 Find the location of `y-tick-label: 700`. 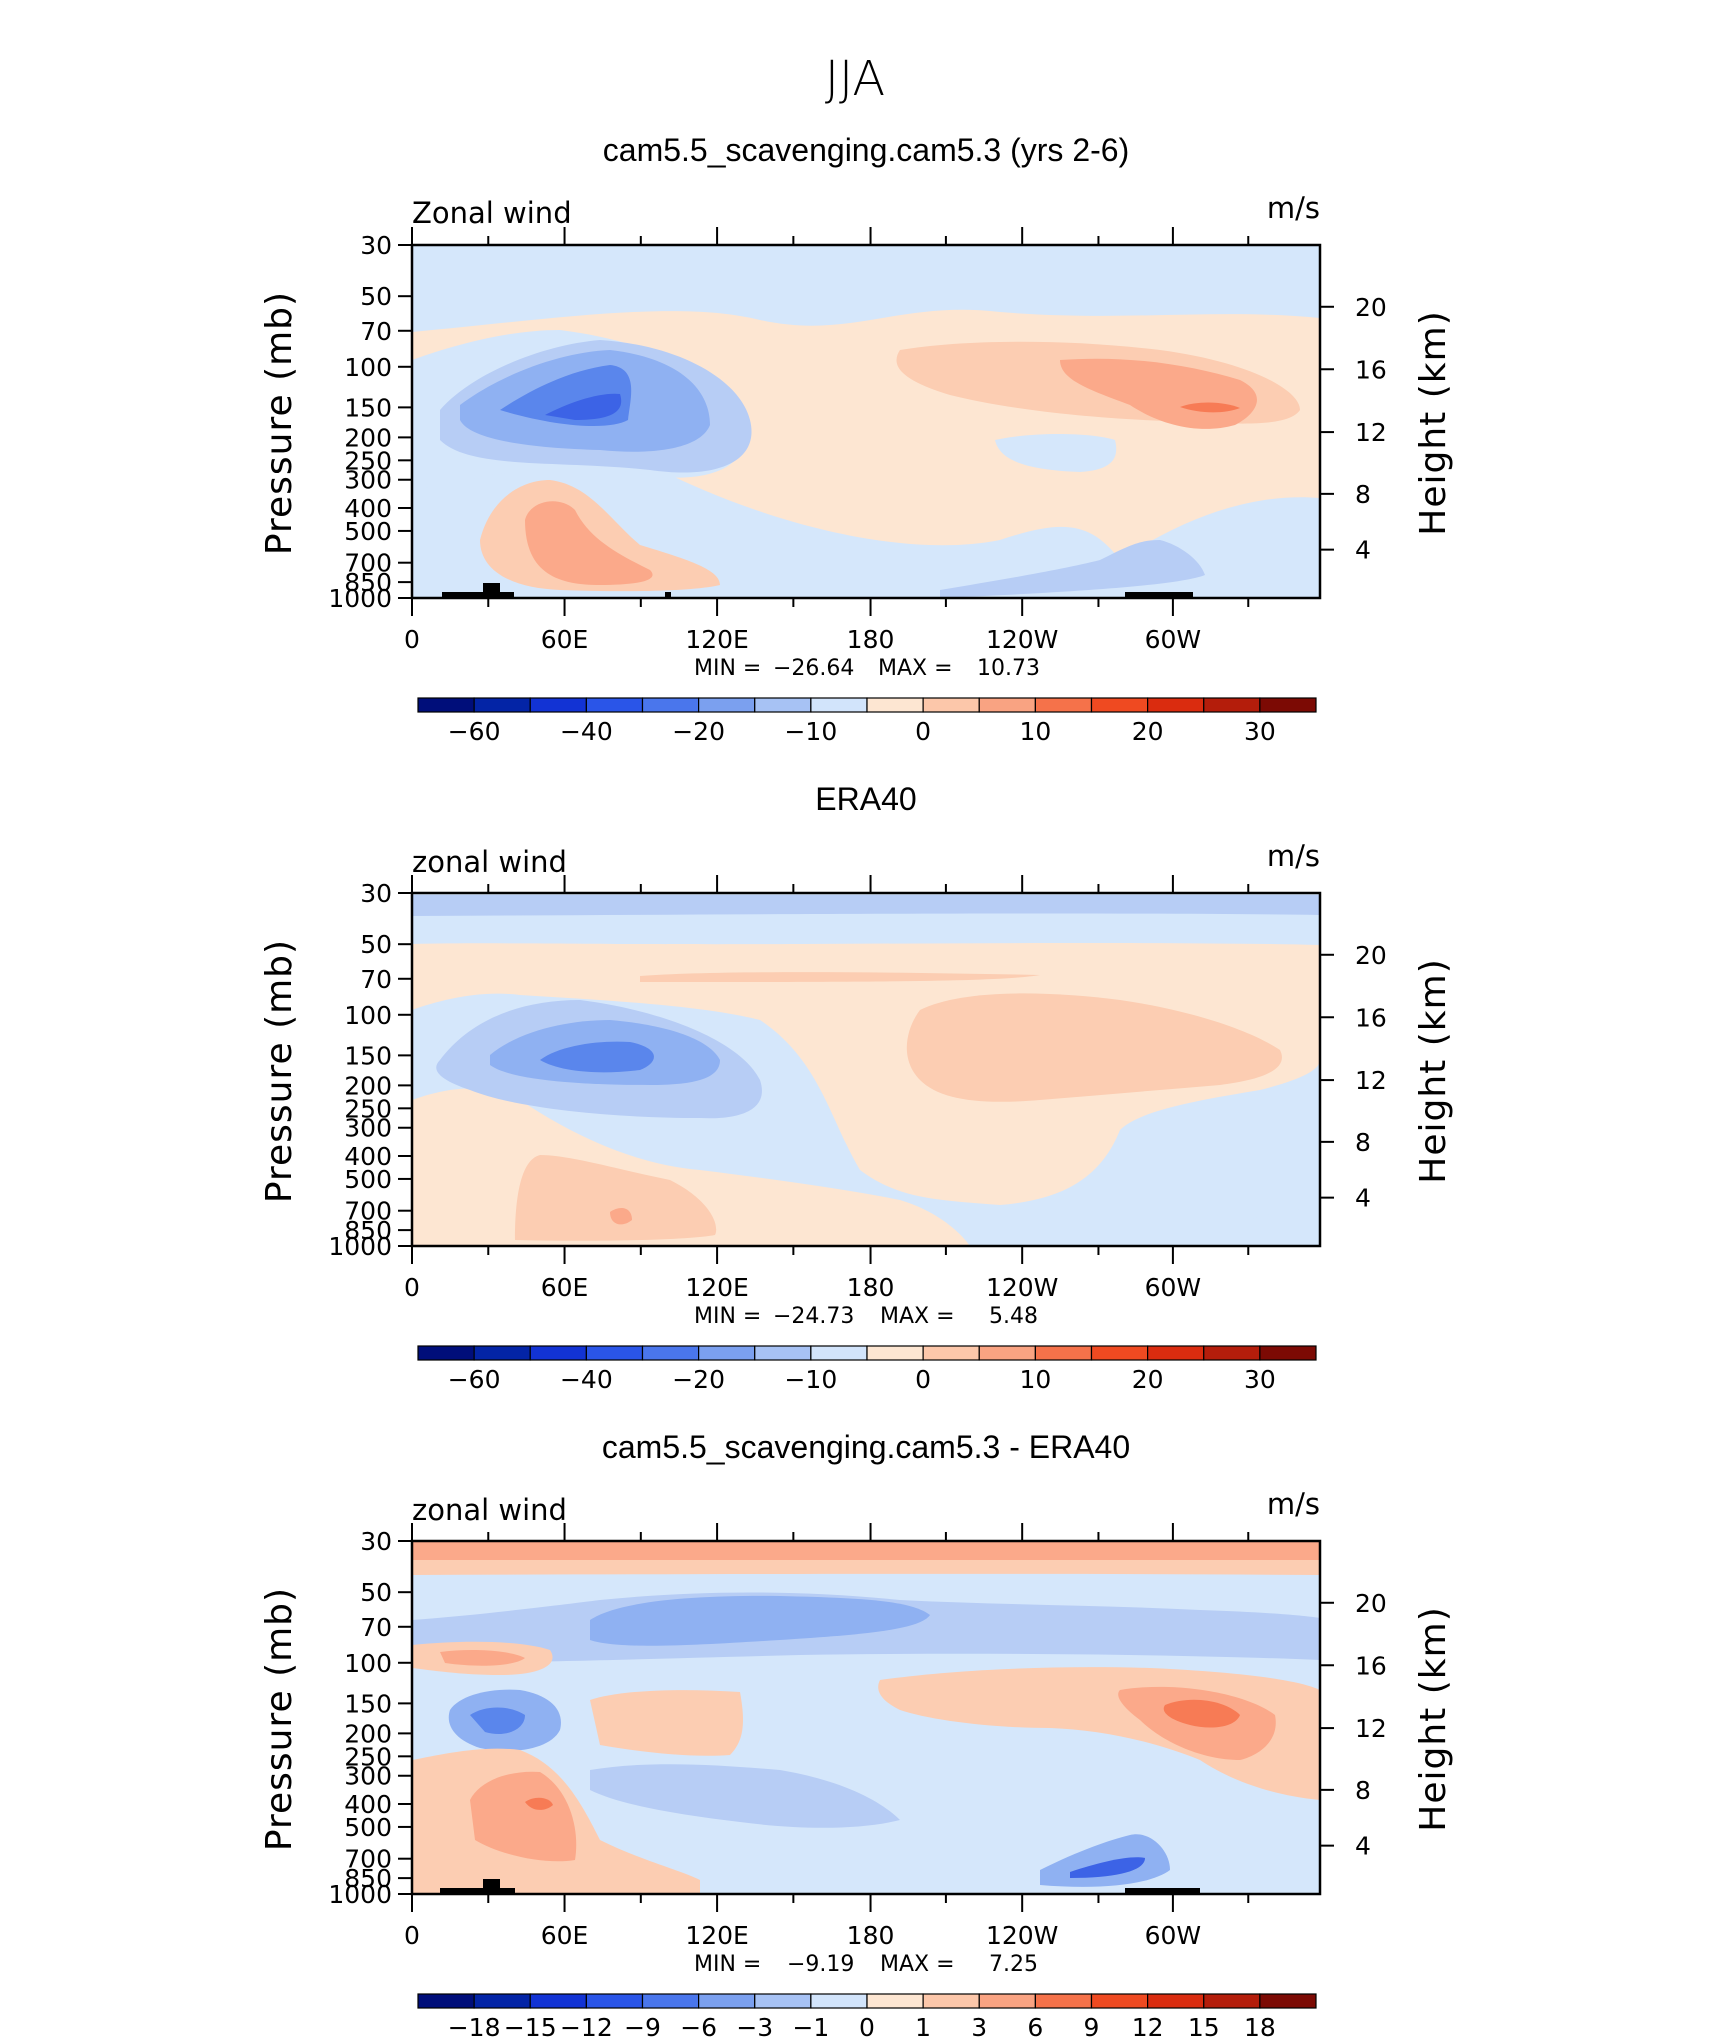

y-tick-label: 700 is located at coordinates (368, 1859).